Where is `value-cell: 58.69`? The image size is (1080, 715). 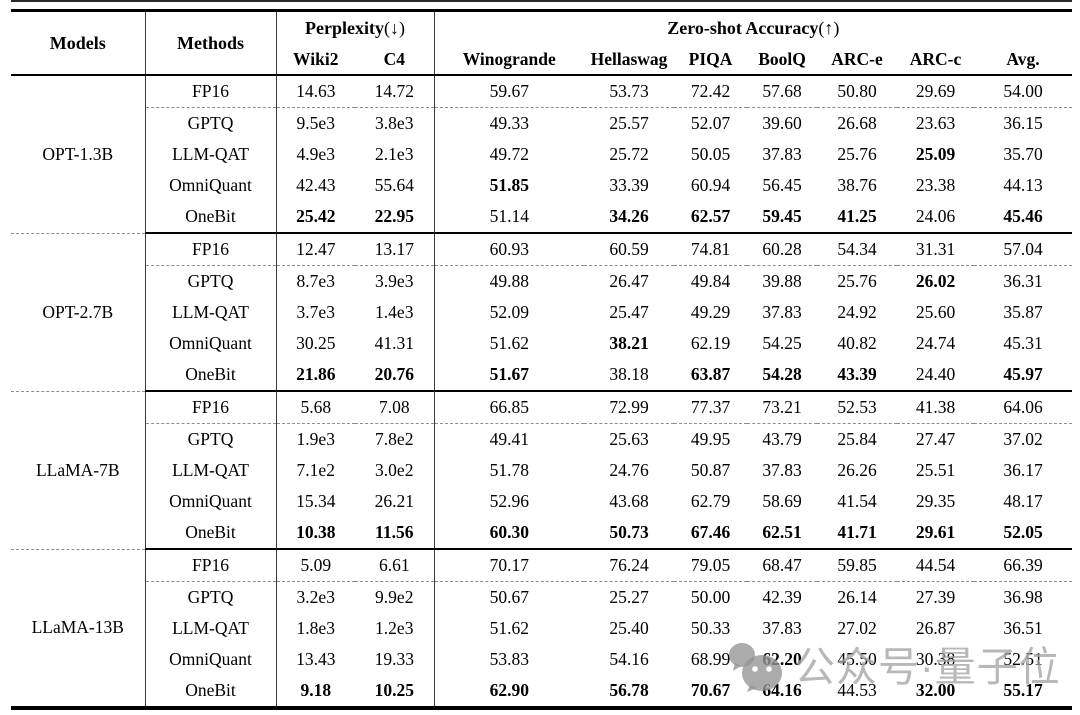
value-cell: 58.69 is located at coordinates (782, 501).